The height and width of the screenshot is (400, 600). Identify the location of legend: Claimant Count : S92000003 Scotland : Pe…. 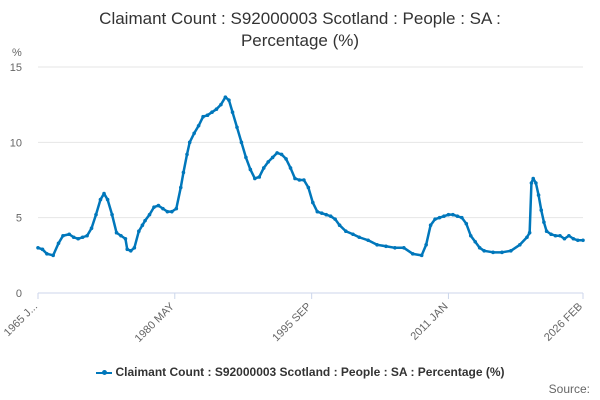
(300, 372).